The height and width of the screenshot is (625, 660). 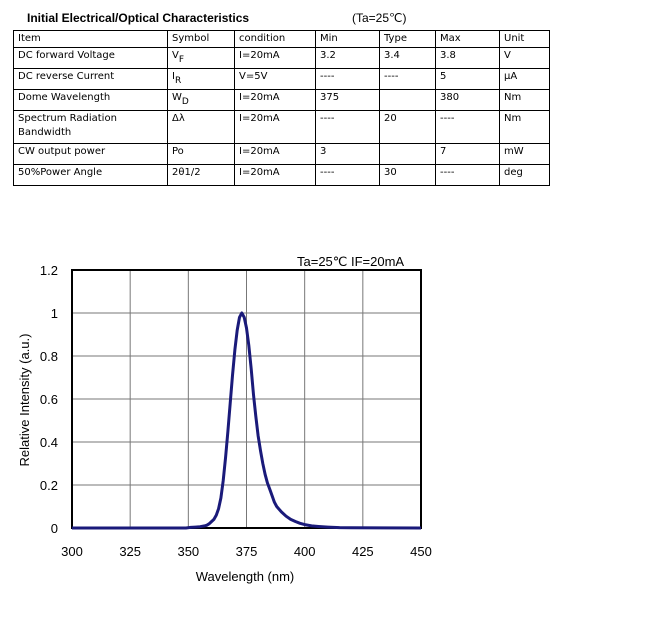 I want to click on symbol-main: W, so click(x=177, y=97).